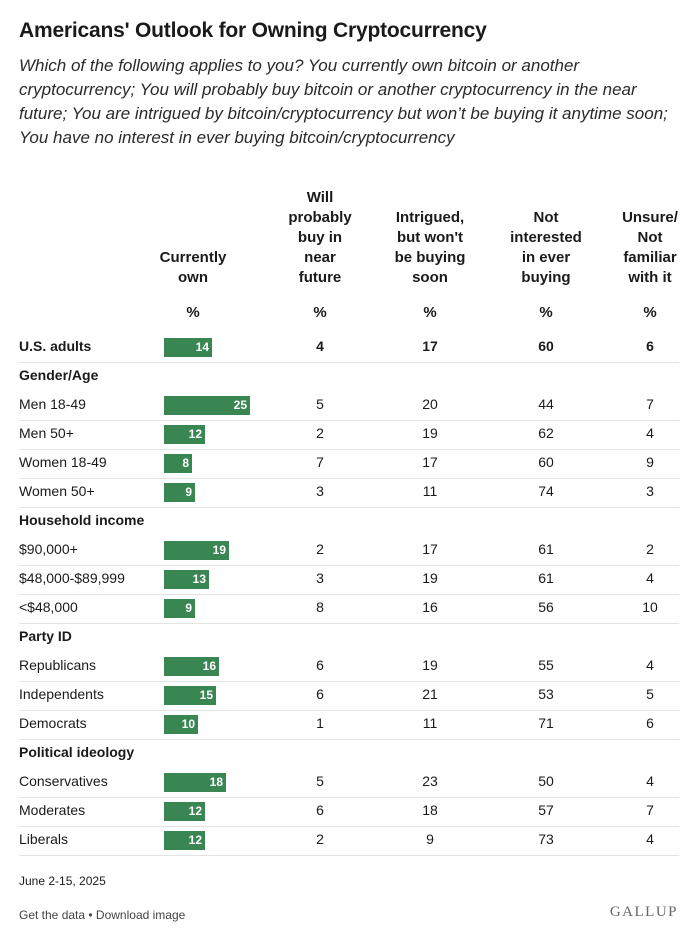 This screenshot has height=942, width=696. What do you see at coordinates (320, 237) in the screenshot?
I see `column-header-line: buy in` at bounding box center [320, 237].